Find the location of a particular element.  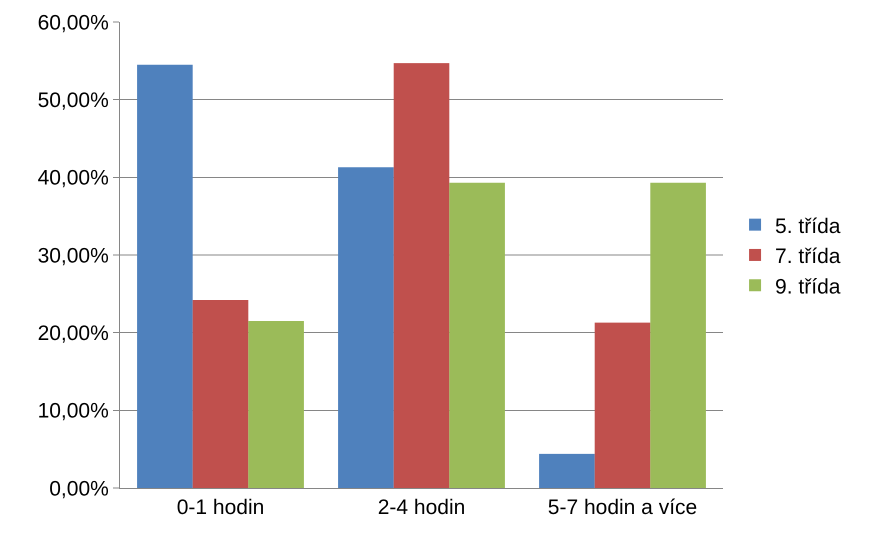

y-tick-label: 30,00% is located at coordinates (73, 256).